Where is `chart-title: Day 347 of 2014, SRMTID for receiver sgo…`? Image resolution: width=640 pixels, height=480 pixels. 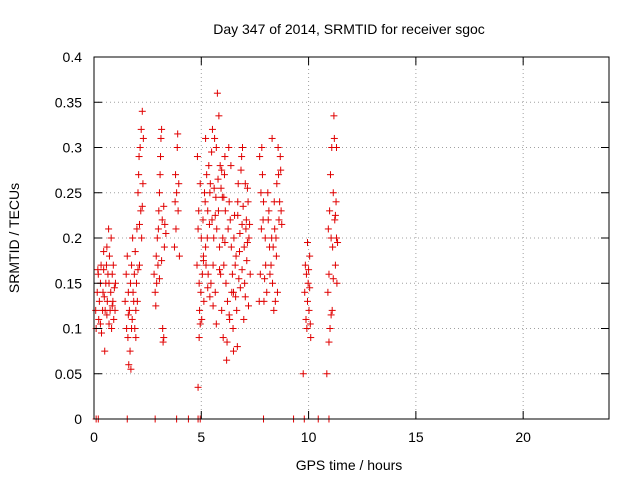
chart-title: Day 347 of 2014, SRMTID for receiver sgo… is located at coordinates (349, 29).